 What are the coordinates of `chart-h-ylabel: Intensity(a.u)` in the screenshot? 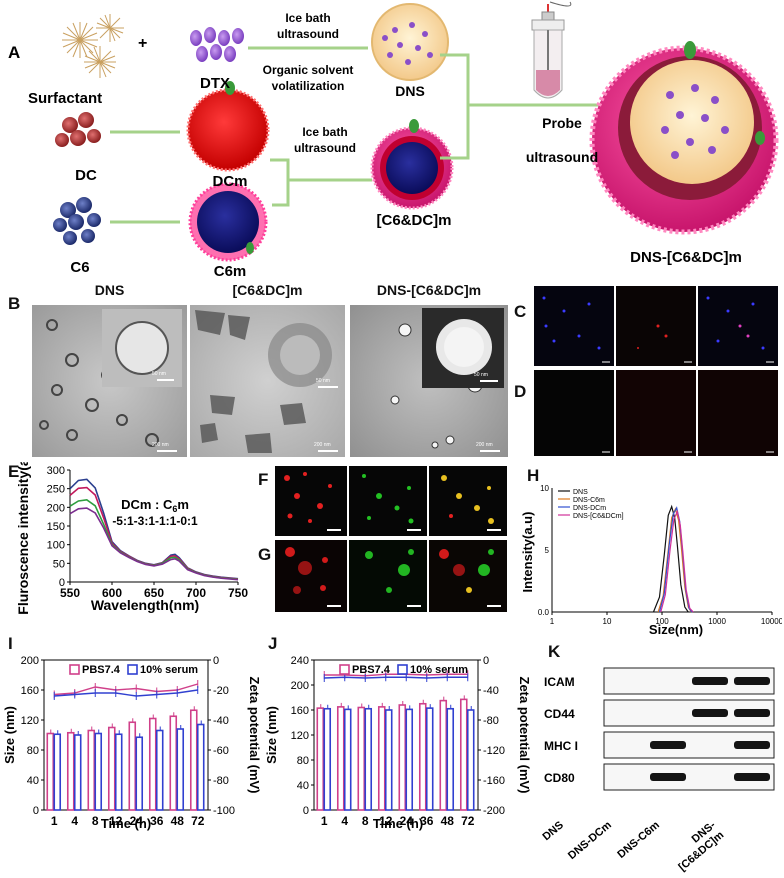 It's located at (527, 552).